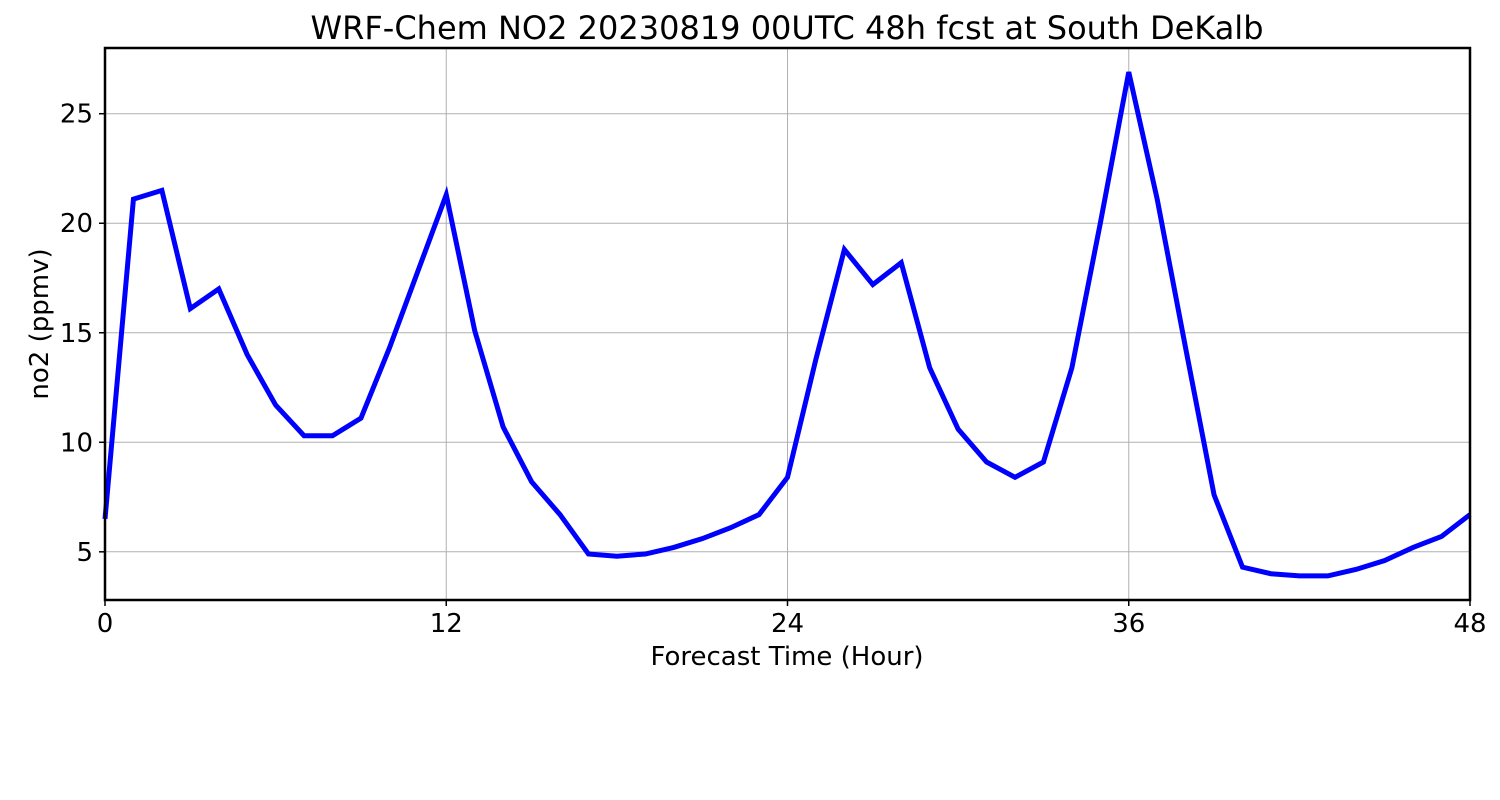  Describe the element at coordinates (76, 115) in the screenshot. I see `y-tick-label: 25` at that location.